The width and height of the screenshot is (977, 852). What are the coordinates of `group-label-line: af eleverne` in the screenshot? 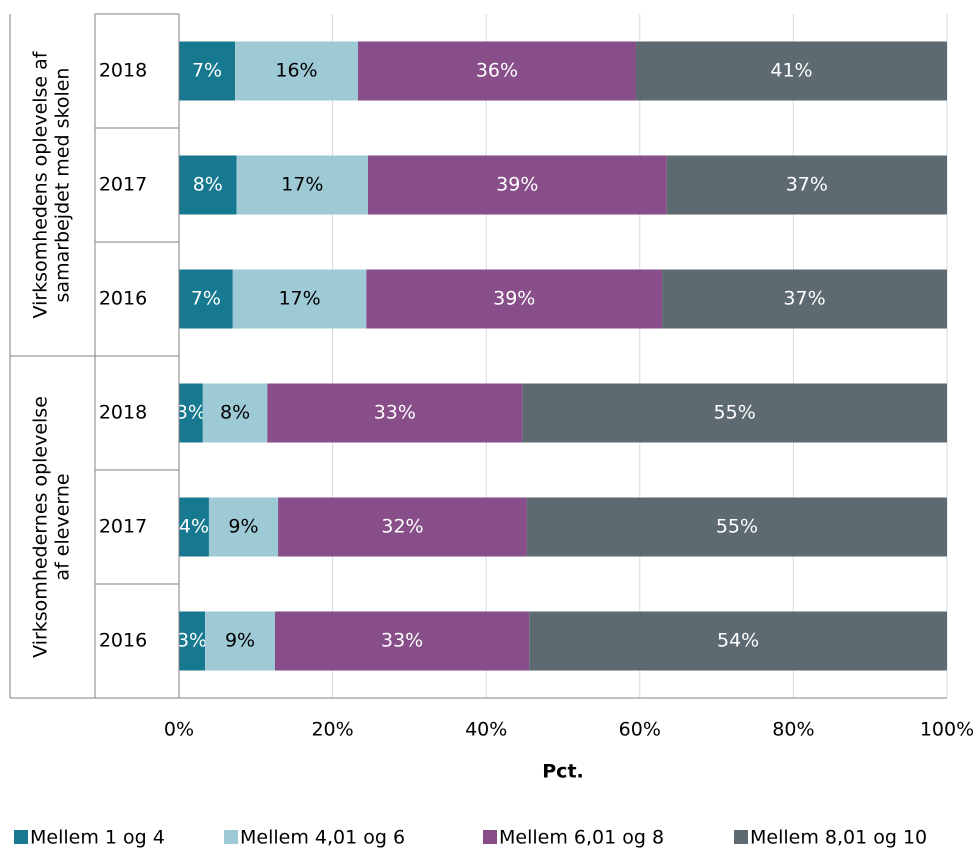 It's located at (63, 526).